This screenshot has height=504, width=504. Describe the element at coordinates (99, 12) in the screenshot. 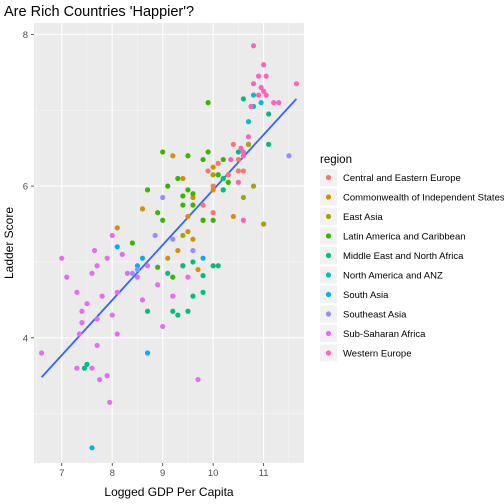

I see `chart-title: Are Rich Countries 'Happier'?` at that location.